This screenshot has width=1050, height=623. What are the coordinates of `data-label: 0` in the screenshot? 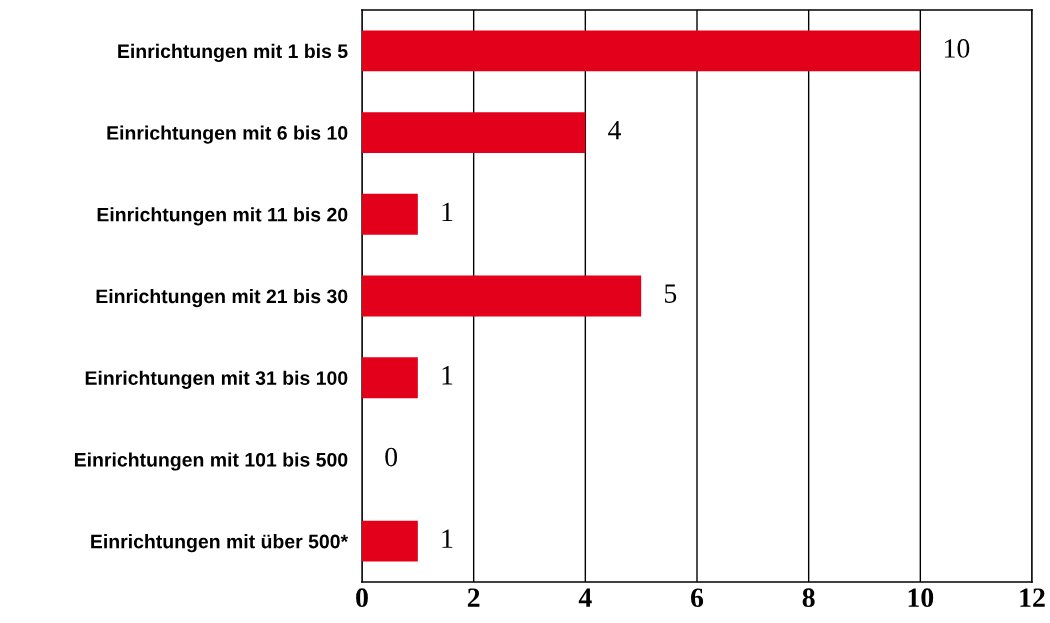 It's located at (391, 457).